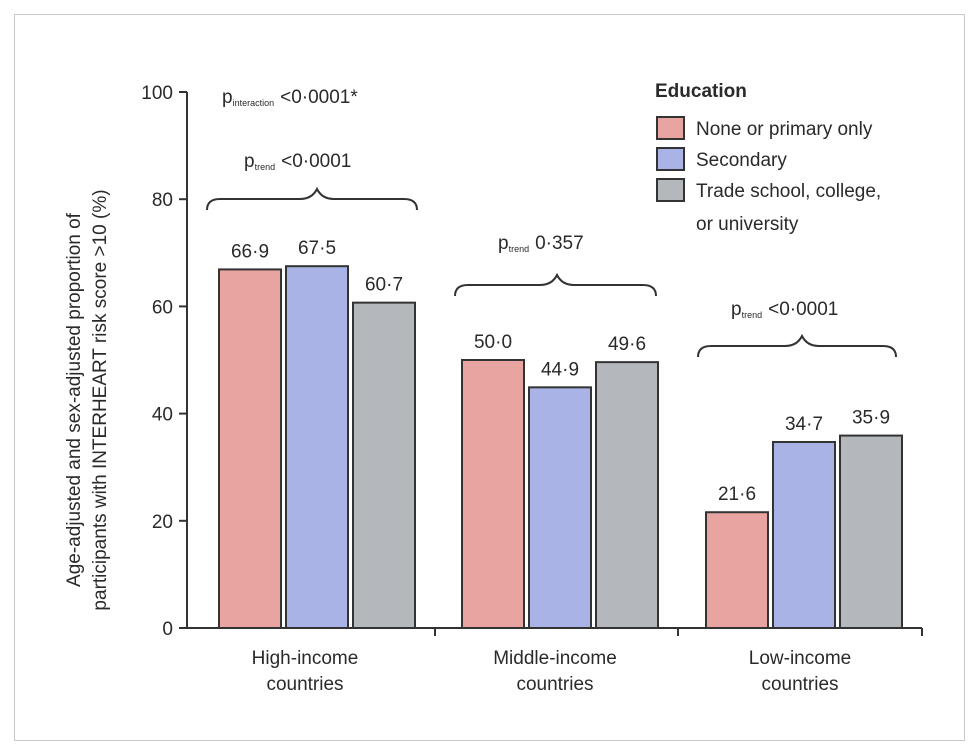 The height and width of the screenshot is (745, 968). I want to click on bar-value-label: 67·5, so click(317, 248).